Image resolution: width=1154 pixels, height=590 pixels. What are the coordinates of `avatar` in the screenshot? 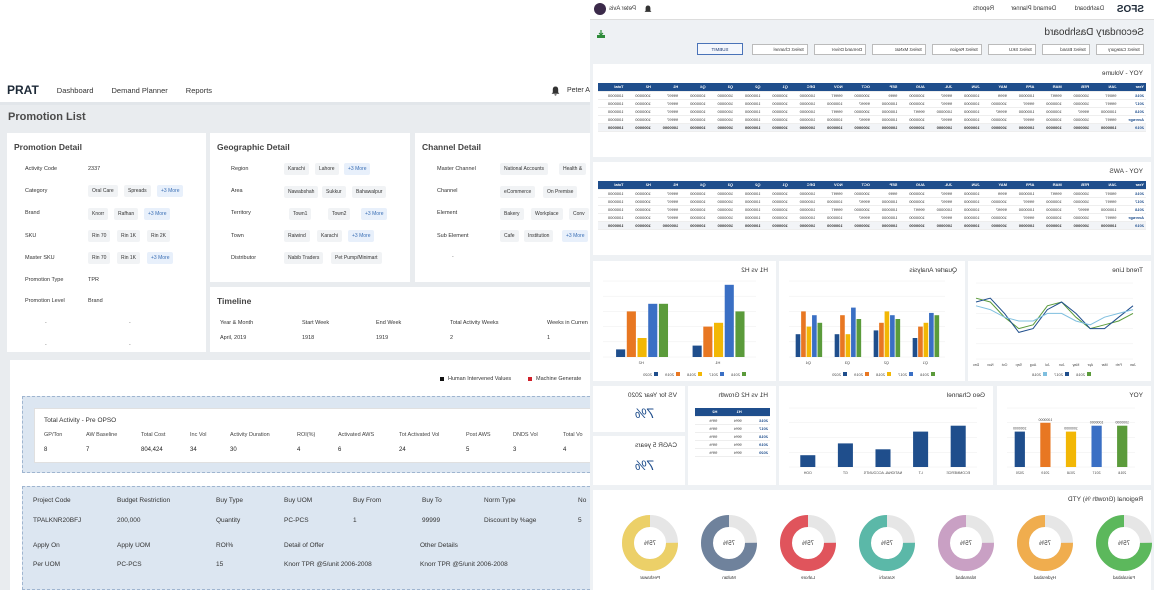 It's located at (600, 9).